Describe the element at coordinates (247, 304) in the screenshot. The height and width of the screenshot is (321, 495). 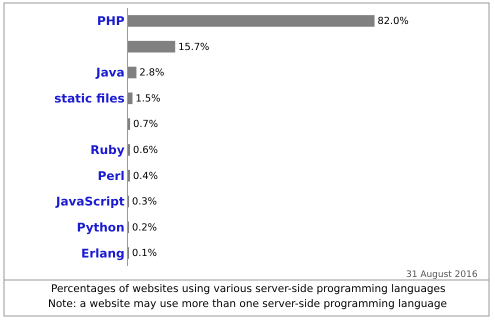
I see `text: Note: a website may use more than one server-side programming language` at that location.